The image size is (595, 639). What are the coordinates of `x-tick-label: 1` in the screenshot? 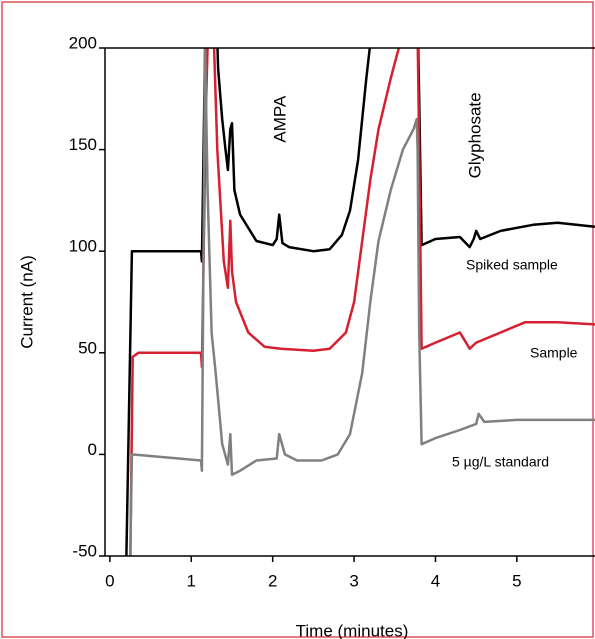 It's located at (191, 580).